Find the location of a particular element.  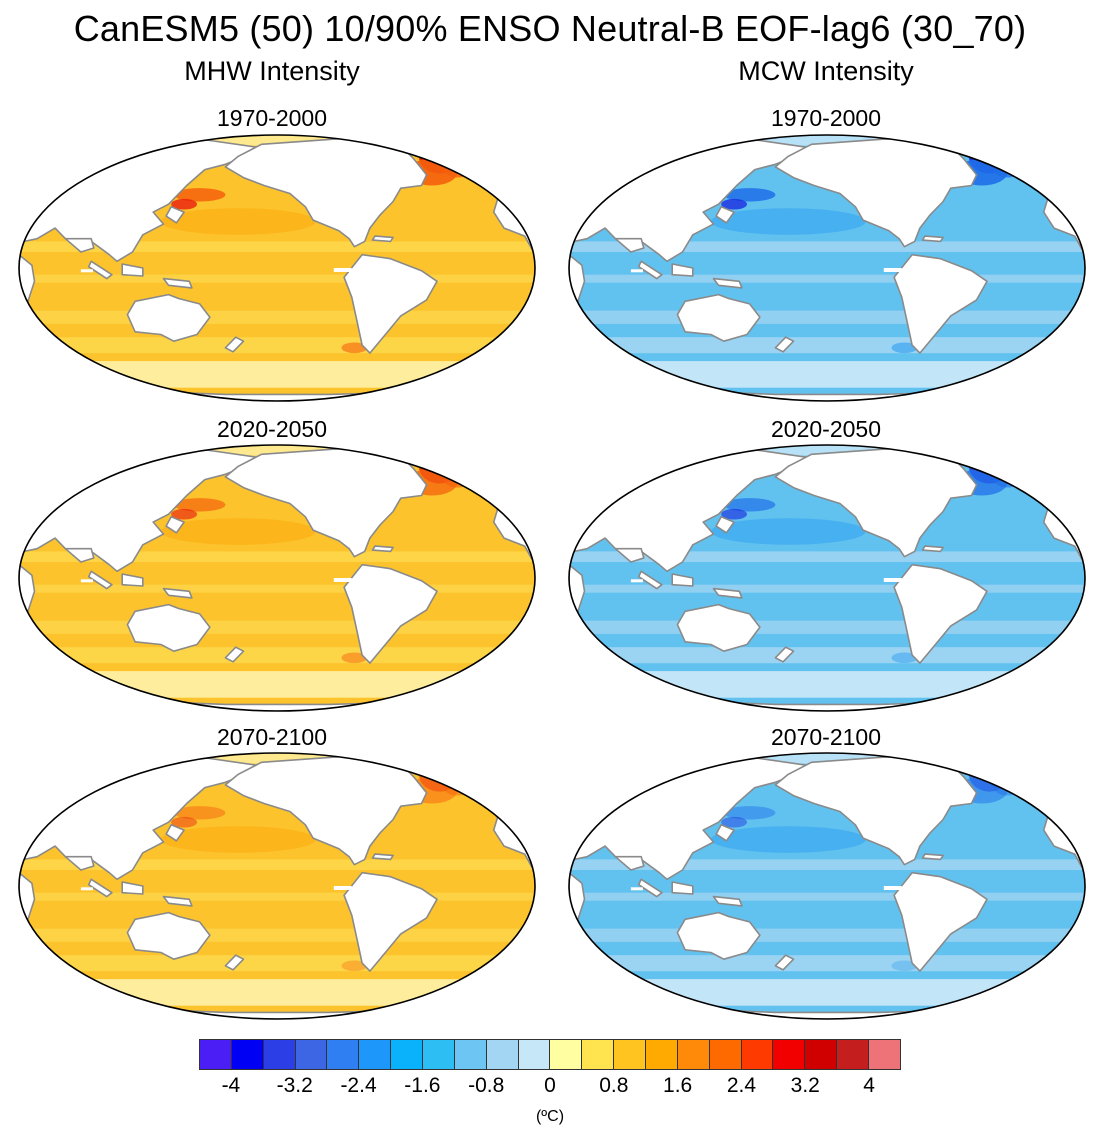

colorbar-tick-label: 2.4 is located at coordinates (741, 1085).